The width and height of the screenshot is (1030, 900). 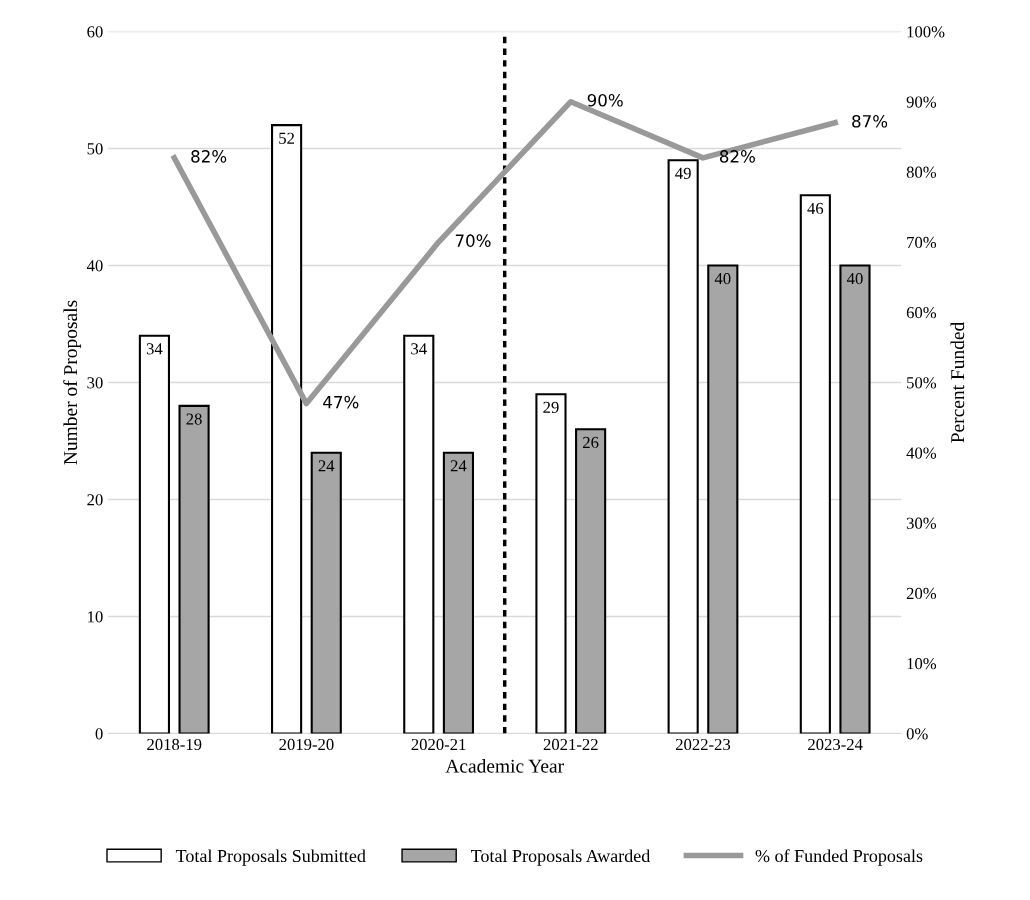 What do you see at coordinates (835, 744) in the screenshot?
I see `x-tick-label: 2023-24` at bounding box center [835, 744].